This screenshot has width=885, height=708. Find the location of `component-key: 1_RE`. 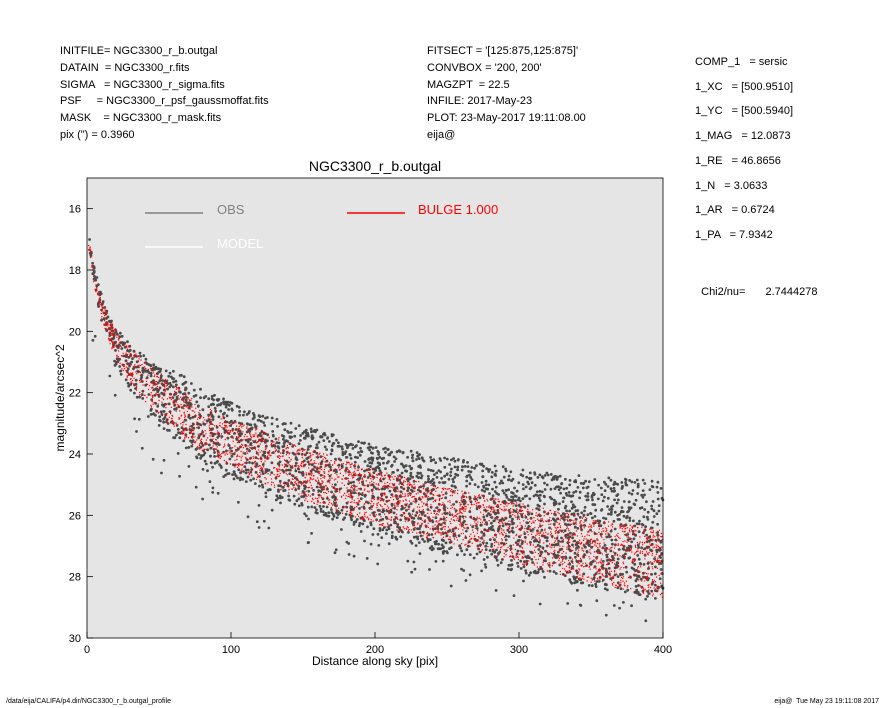

component-key: 1_RE is located at coordinates (709, 160).